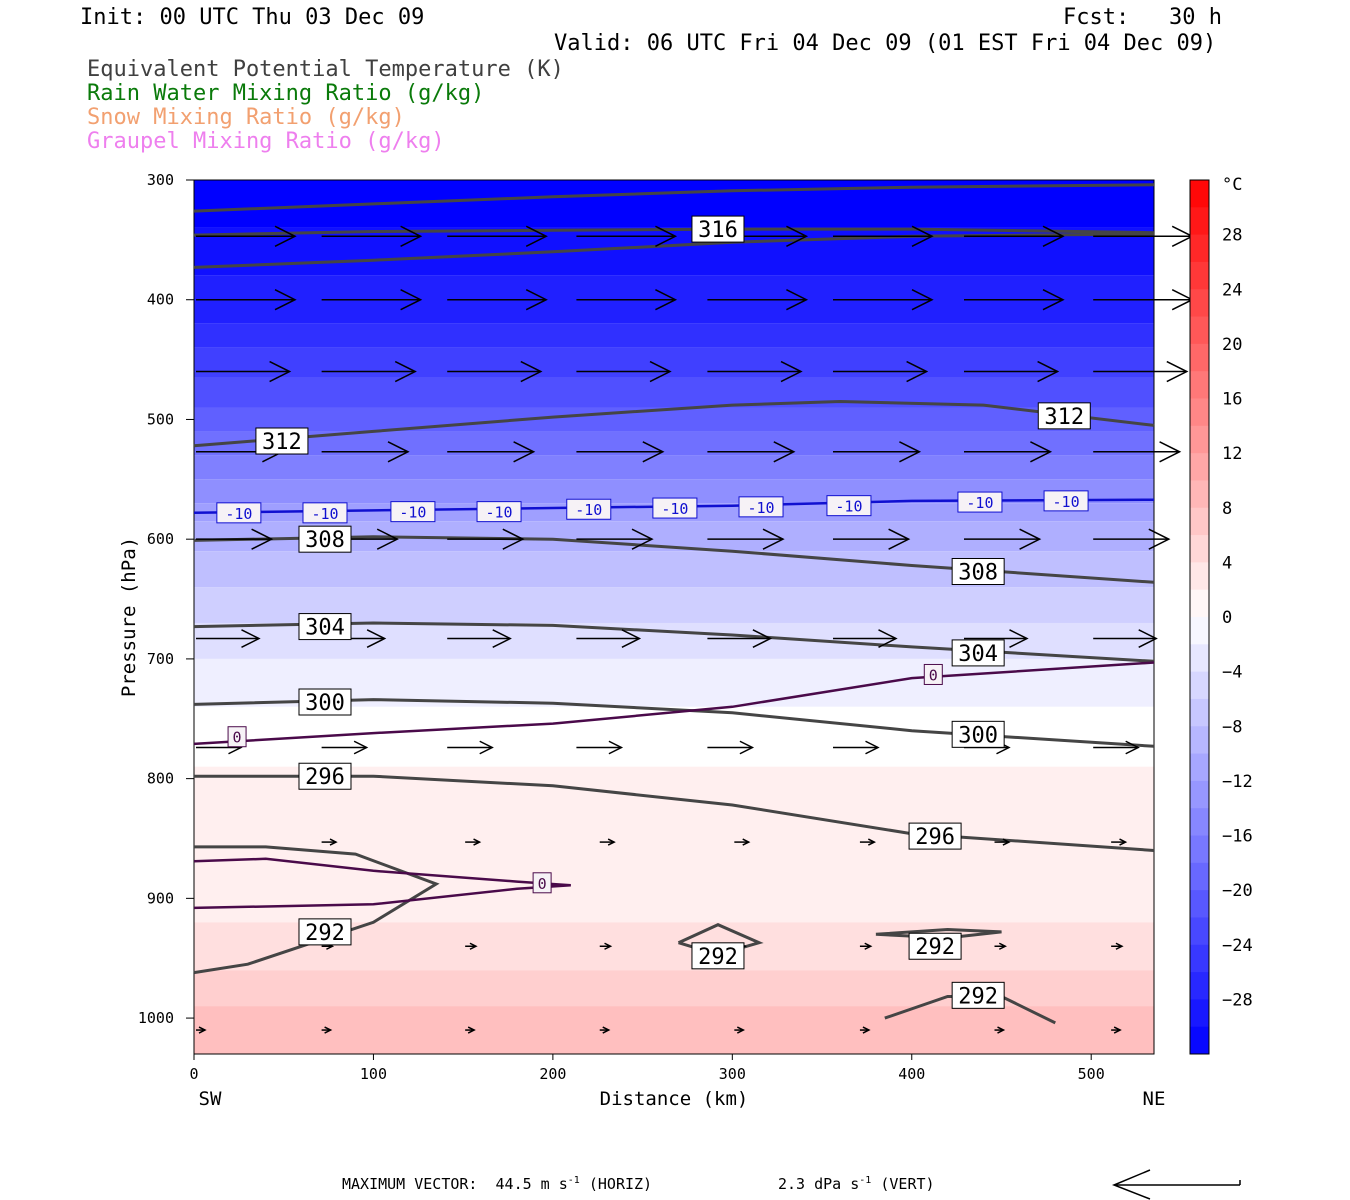 Image resolution: width=1350 pixels, height=1200 pixels. Describe the element at coordinates (1091, 1074) in the screenshot. I see `x-tick-label: 500` at that location.